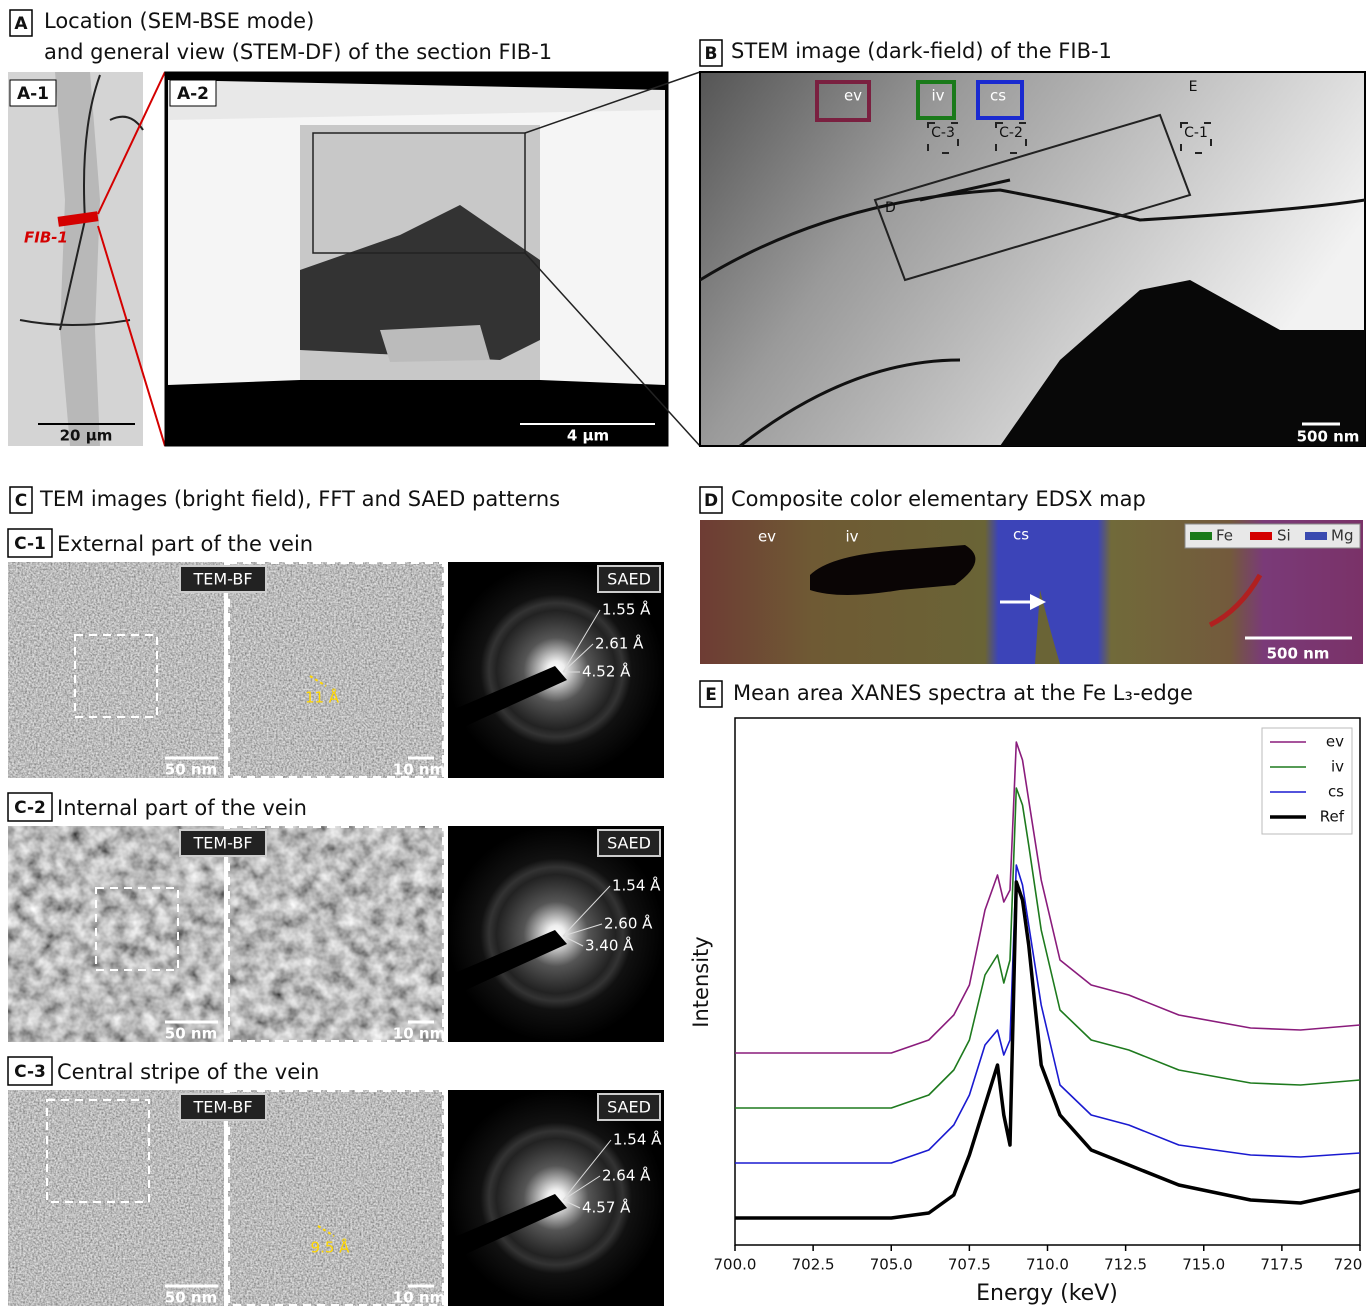 Image resolution: width=1370 pixels, height=1309 pixels. What do you see at coordinates (1336, 792) in the screenshot?
I see `legend-label: cs` at bounding box center [1336, 792].